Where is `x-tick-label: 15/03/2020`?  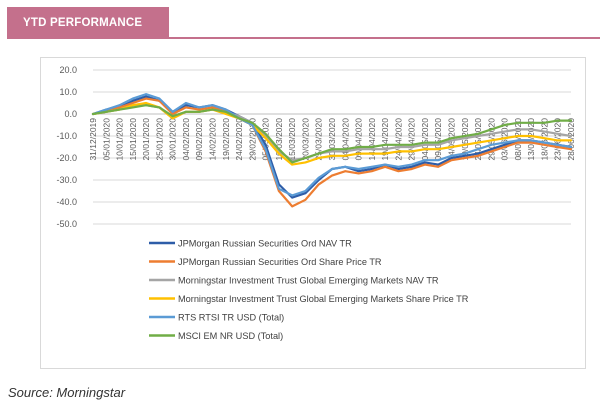 x-tick-label: 15/03/2020 is located at coordinates (292, 139).